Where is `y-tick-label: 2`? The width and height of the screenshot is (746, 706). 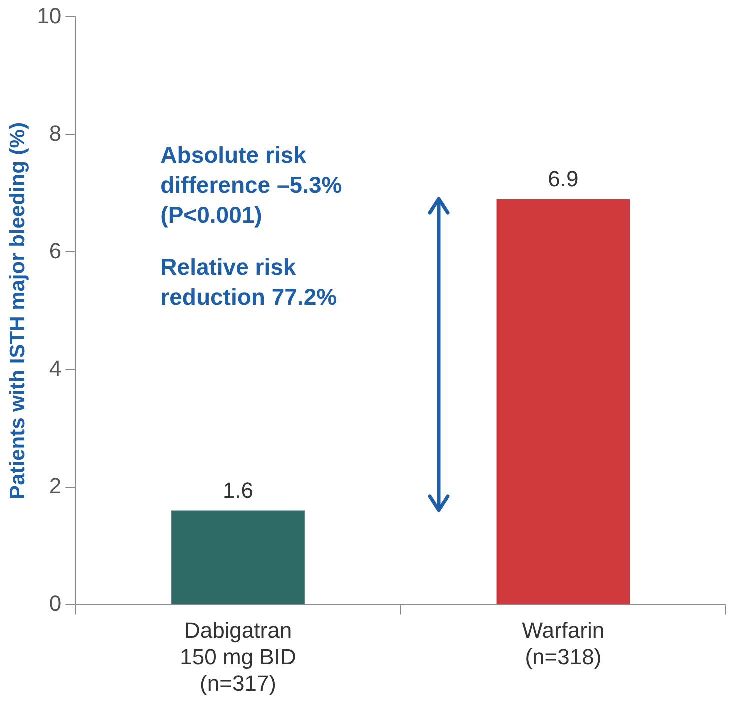 y-tick-label: 2 is located at coordinates (55, 485).